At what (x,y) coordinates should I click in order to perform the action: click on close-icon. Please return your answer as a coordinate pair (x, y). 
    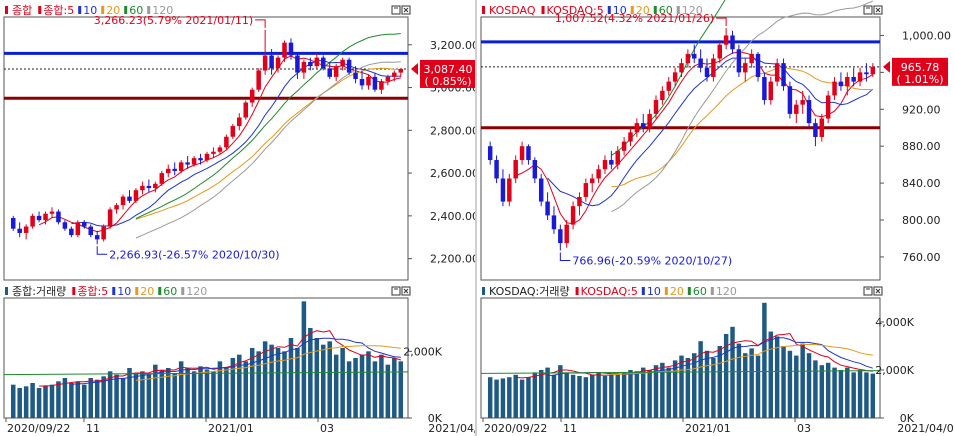
    Looking at the image, I should click on (406, 291).